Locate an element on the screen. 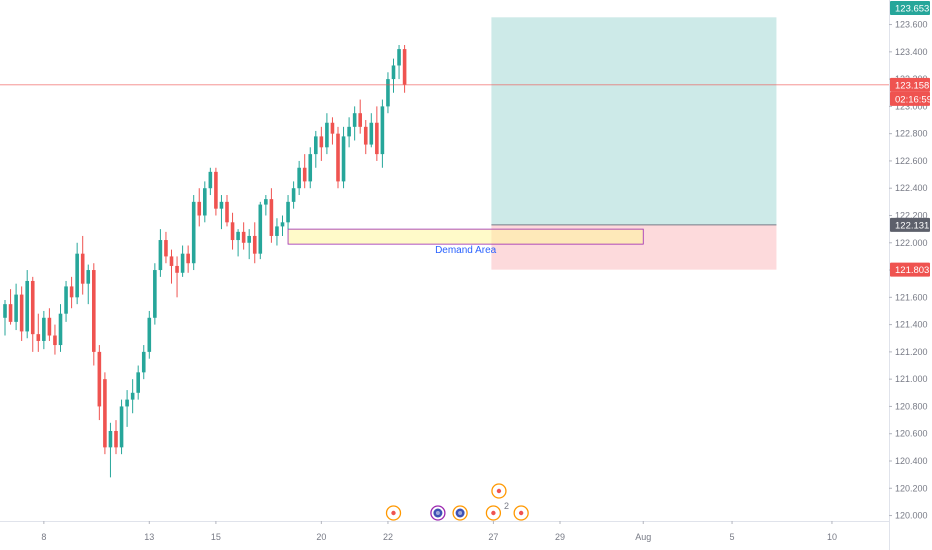 This screenshot has height=550, width=932. time-tick-label: 27 is located at coordinates (493, 537).